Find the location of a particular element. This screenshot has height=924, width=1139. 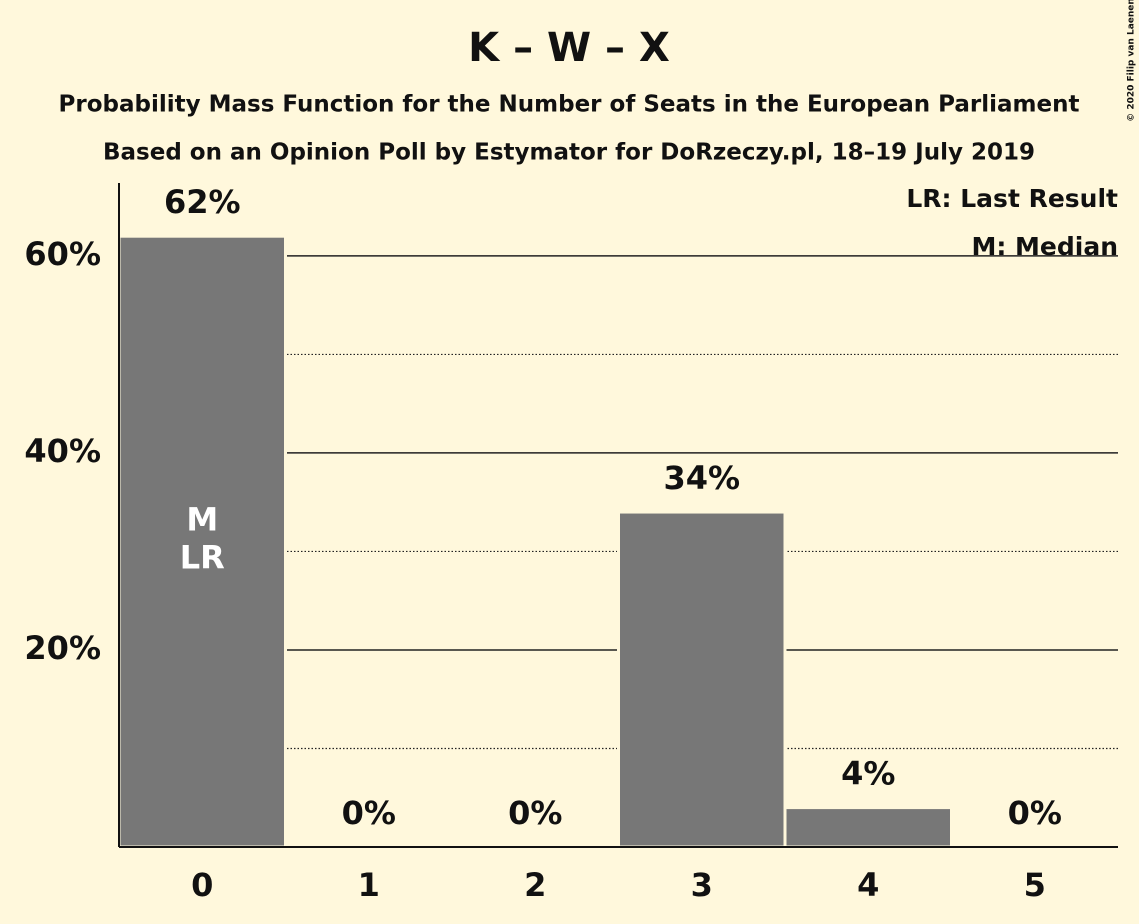

credit: © 2020 Filip van Laenen is located at coordinates (1132, 61).